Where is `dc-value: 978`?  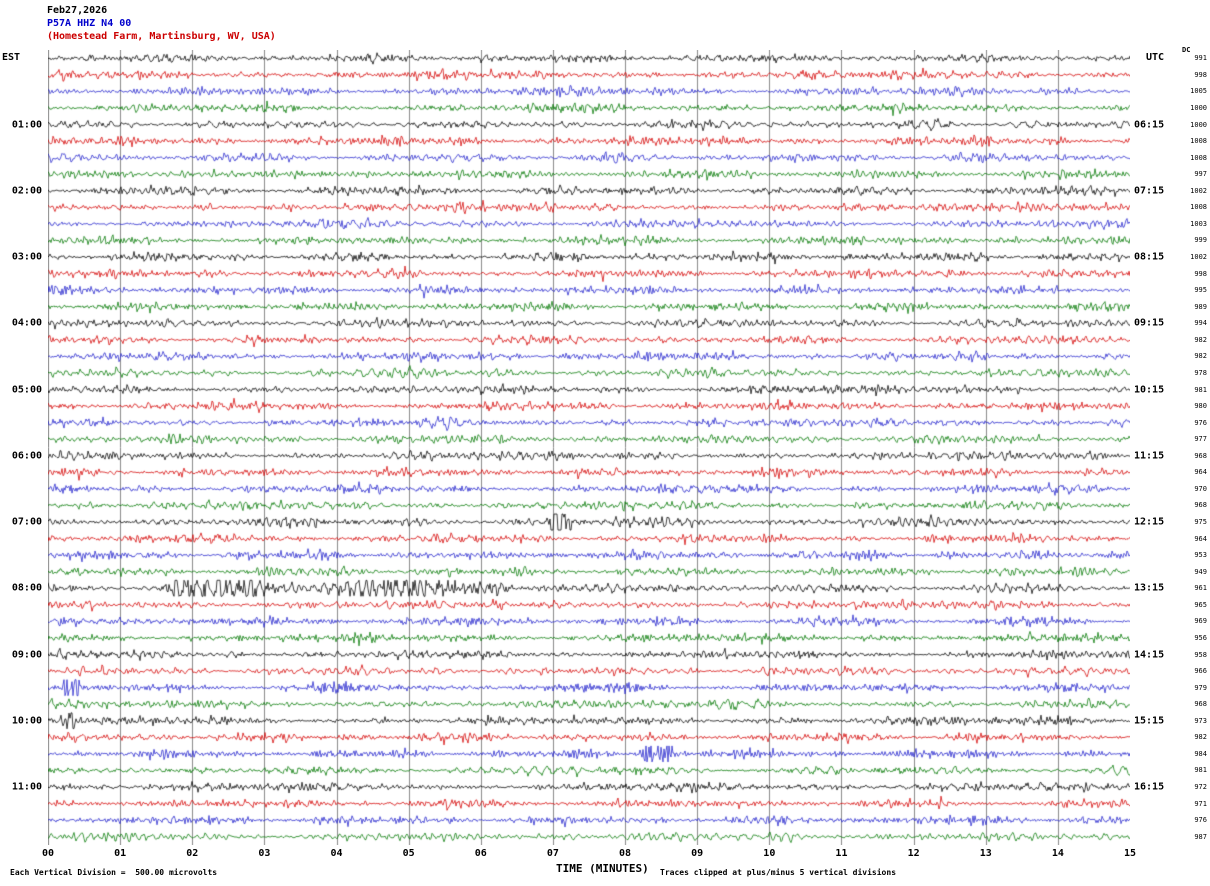 dc-value: 978 is located at coordinates (1200, 372).